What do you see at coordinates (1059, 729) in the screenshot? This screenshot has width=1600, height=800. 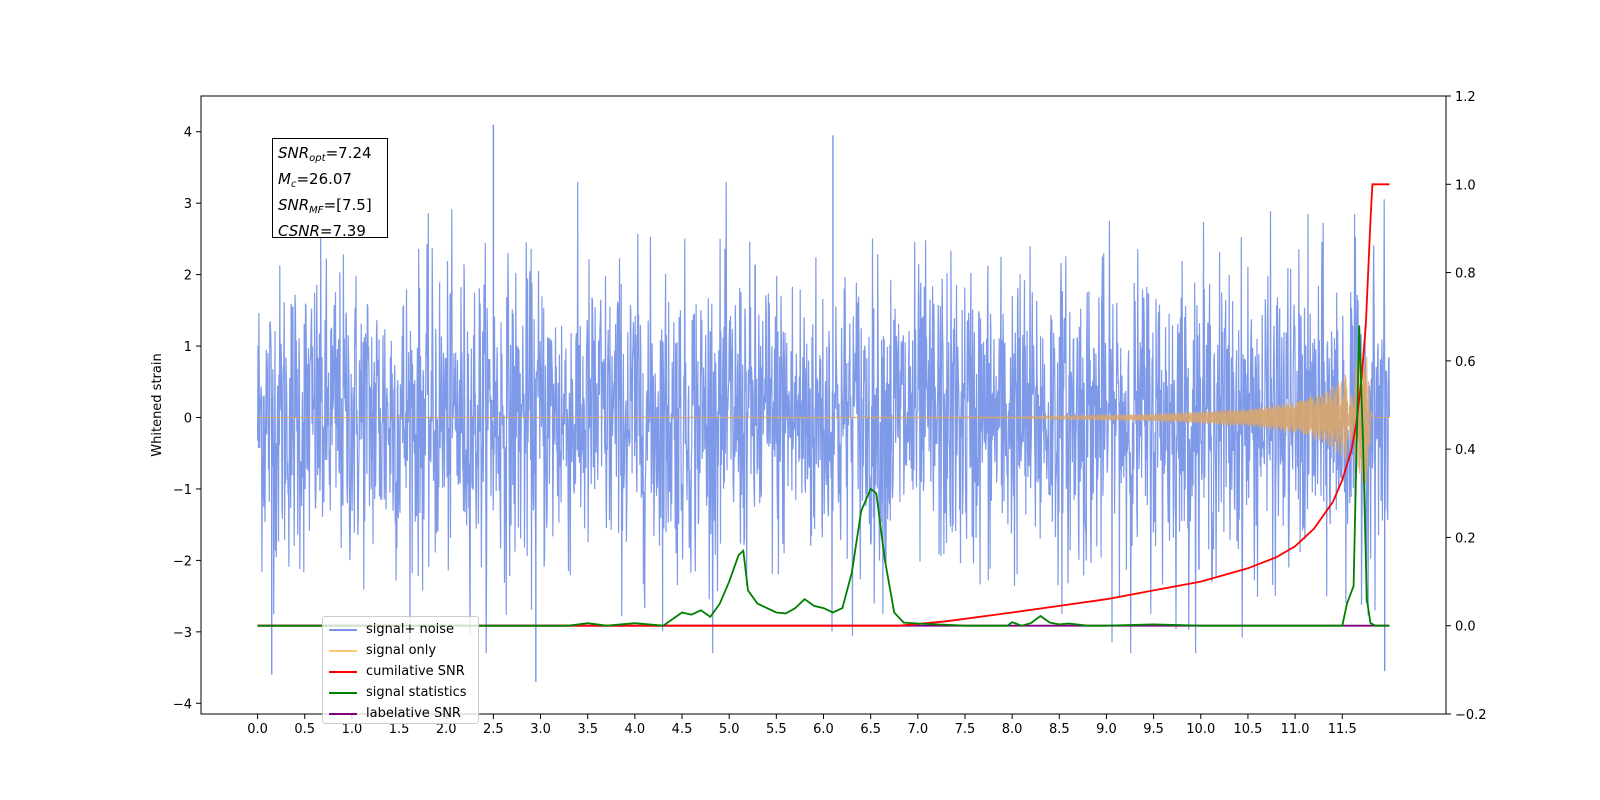 I see `x-tick-label: 8.5` at bounding box center [1059, 729].